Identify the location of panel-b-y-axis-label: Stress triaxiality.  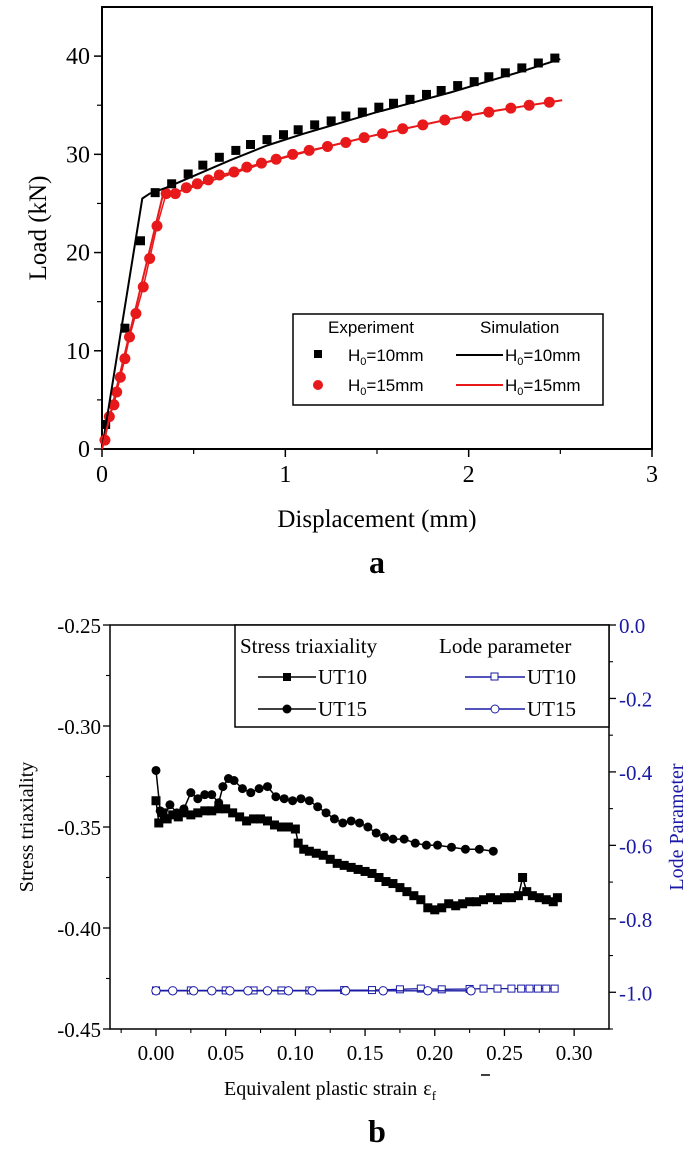
(27, 827).